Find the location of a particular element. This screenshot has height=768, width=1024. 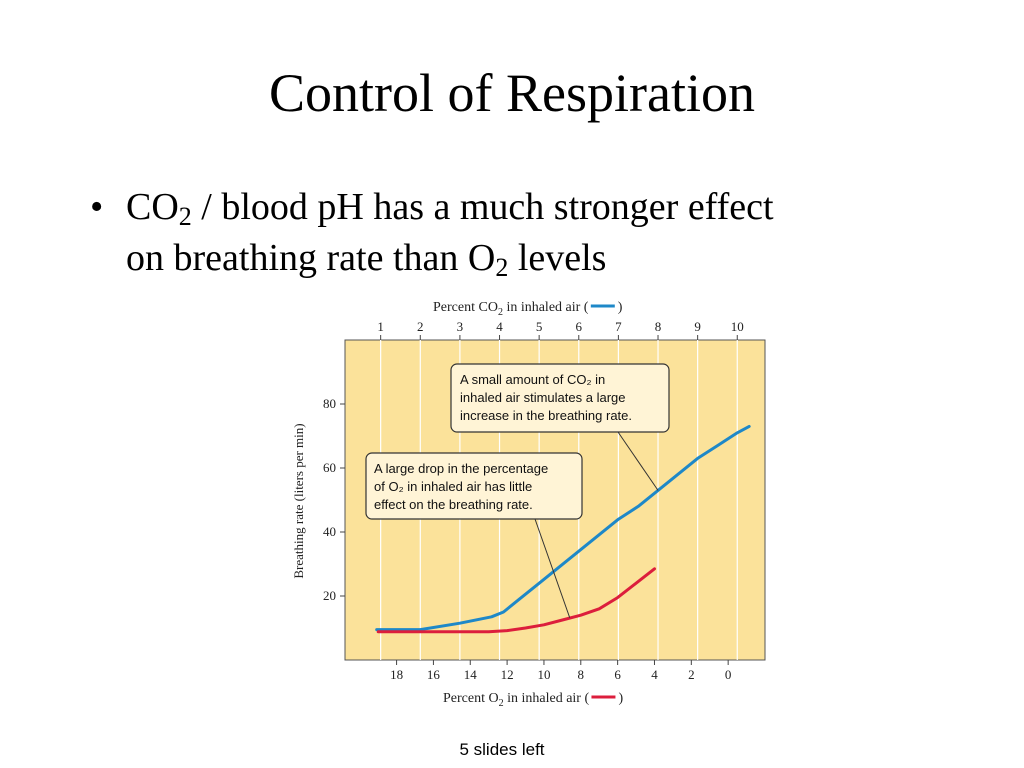

top-axis-tick-label: 6 is located at coordinates (579, 326).